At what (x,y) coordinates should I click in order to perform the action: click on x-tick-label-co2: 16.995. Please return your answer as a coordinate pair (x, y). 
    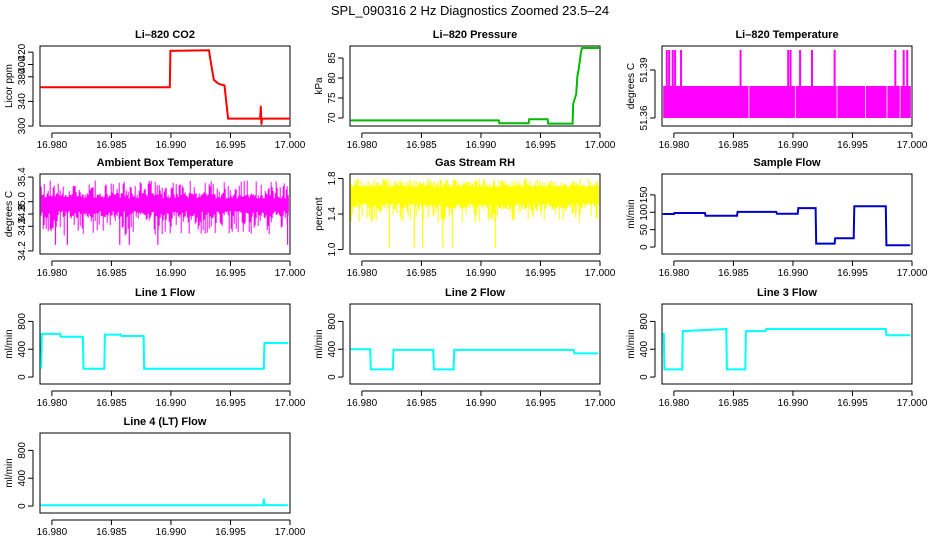
    Looking at the image, I should click on (230, 145).